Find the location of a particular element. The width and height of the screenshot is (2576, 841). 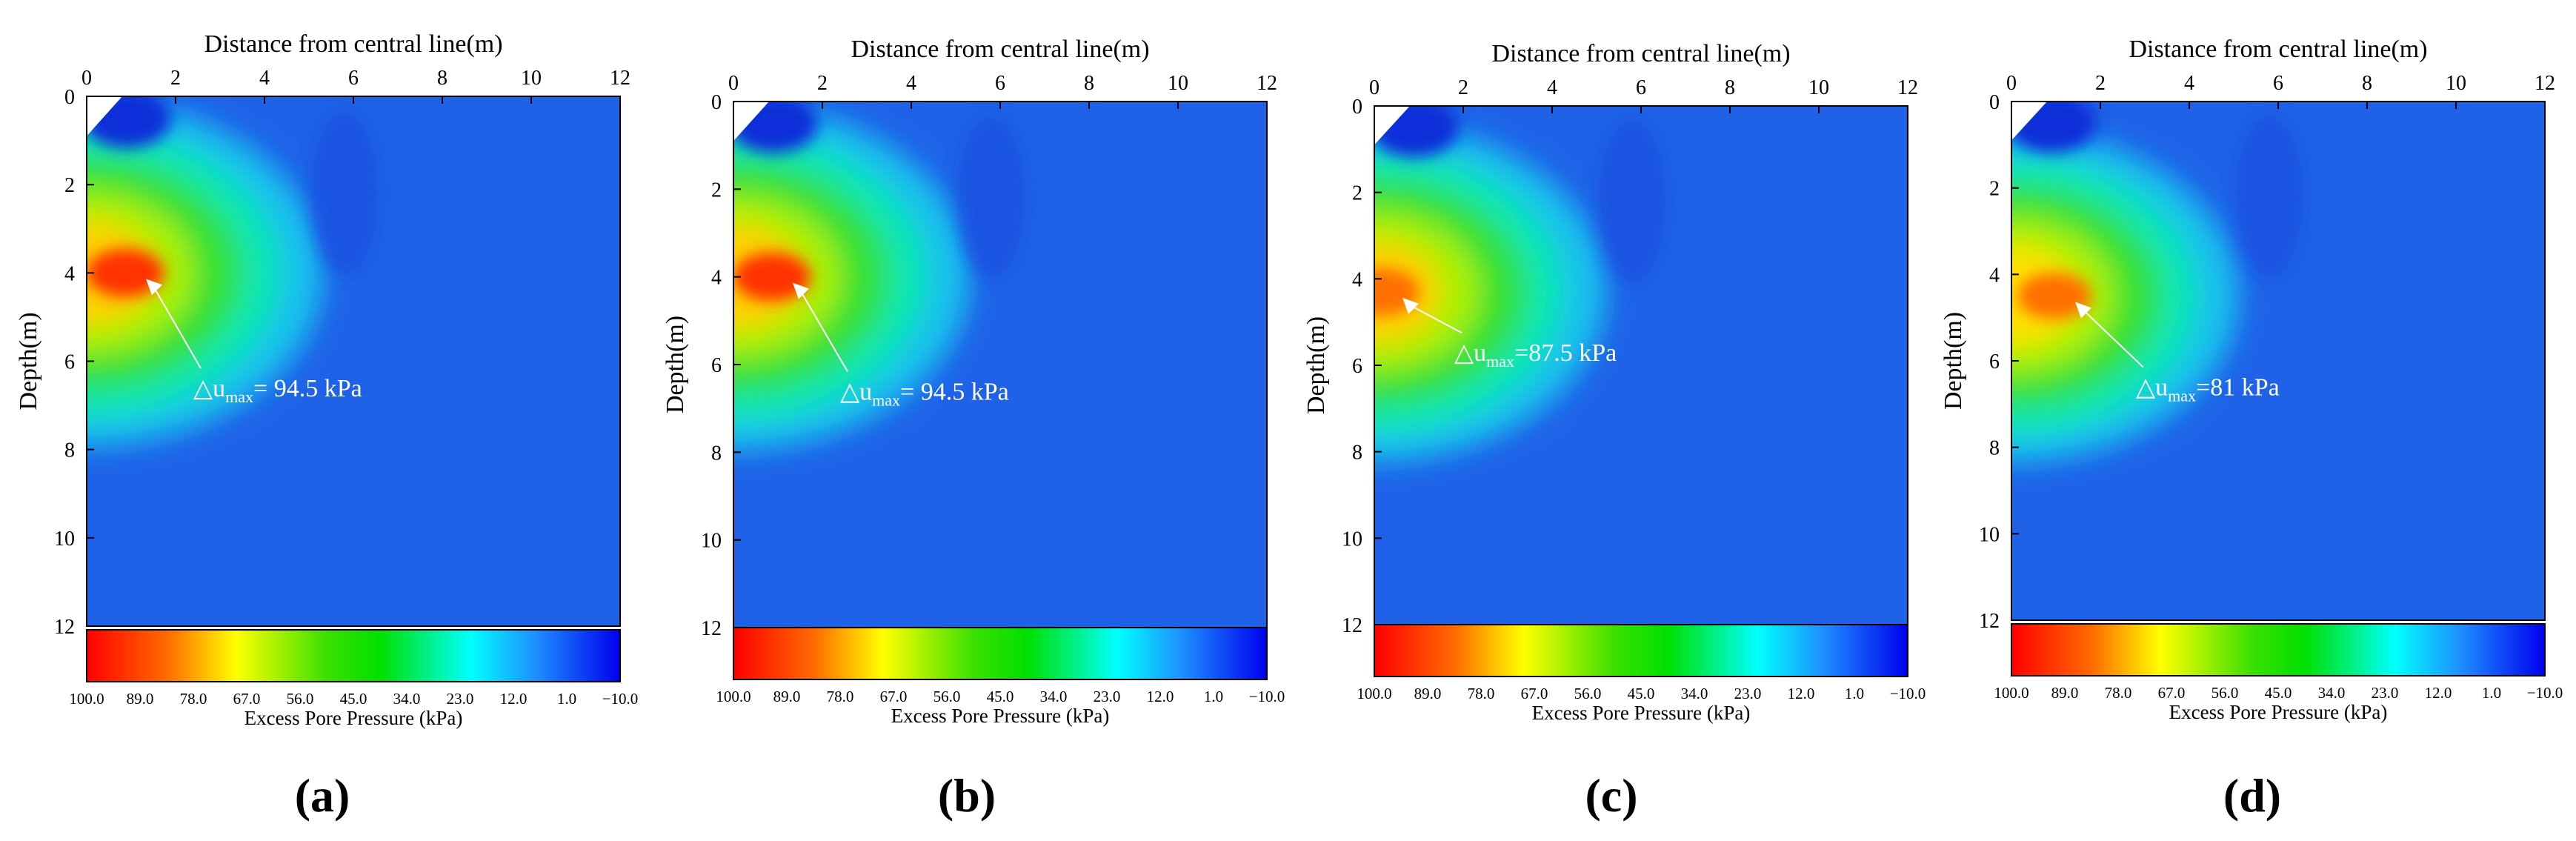

panel-label: (a) is located at coordinates (322, 795).